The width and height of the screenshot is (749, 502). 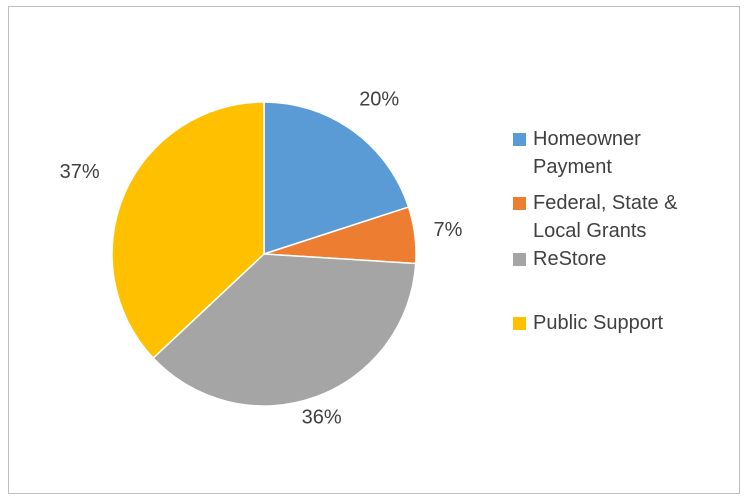 What do you see at coordinates (570, 259) in the screenshot?
I see `legend-label-restore: ReStore` at bounding box center [570, 259].